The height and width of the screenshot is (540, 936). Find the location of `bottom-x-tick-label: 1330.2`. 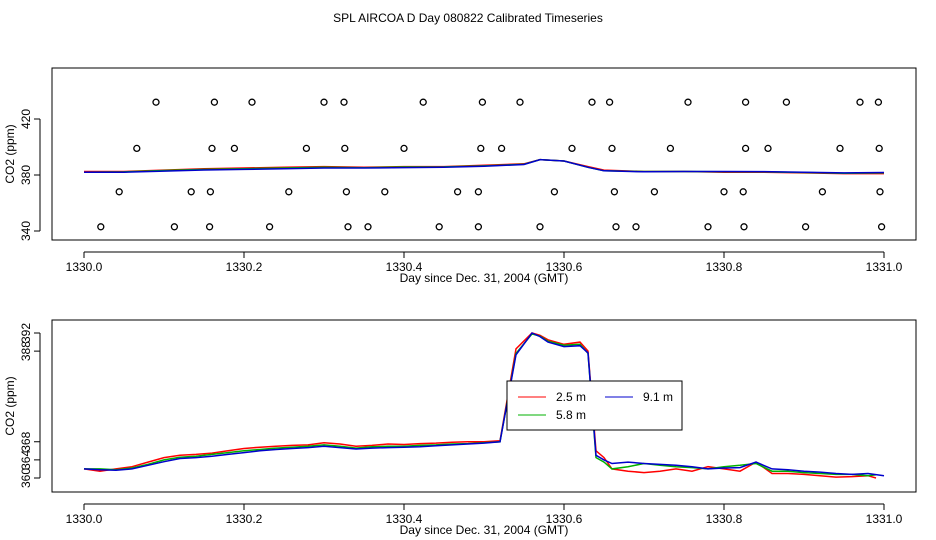

bottom-x-tick-label: 1330.2 is located at coordinates (244, 519).